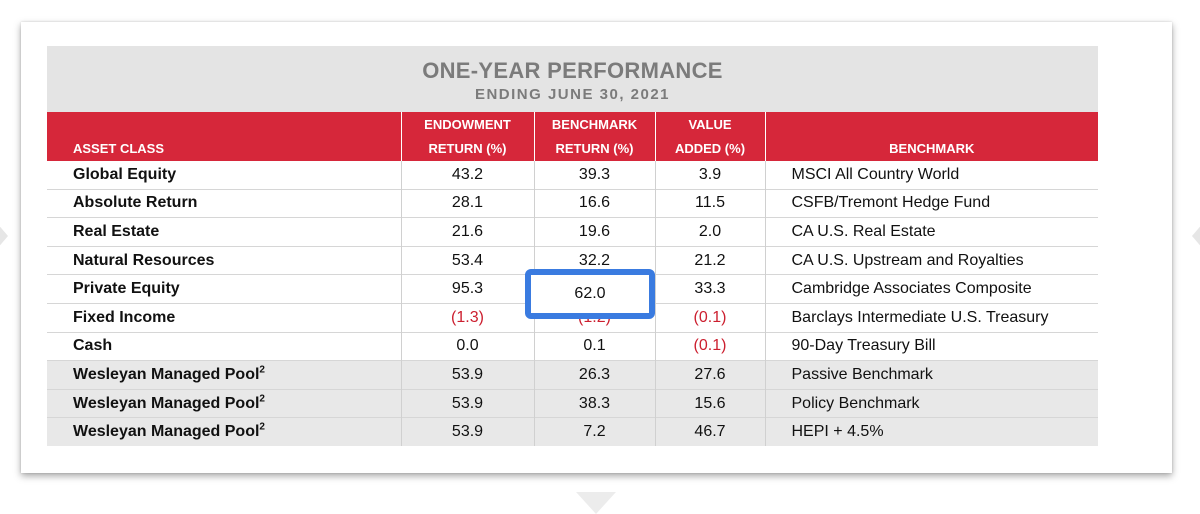 This screenshot has width=1200, height=514. Describe the element at coordinates (224, 289) in the screenshot. I see `asset-cell: Private Equity` at that location.